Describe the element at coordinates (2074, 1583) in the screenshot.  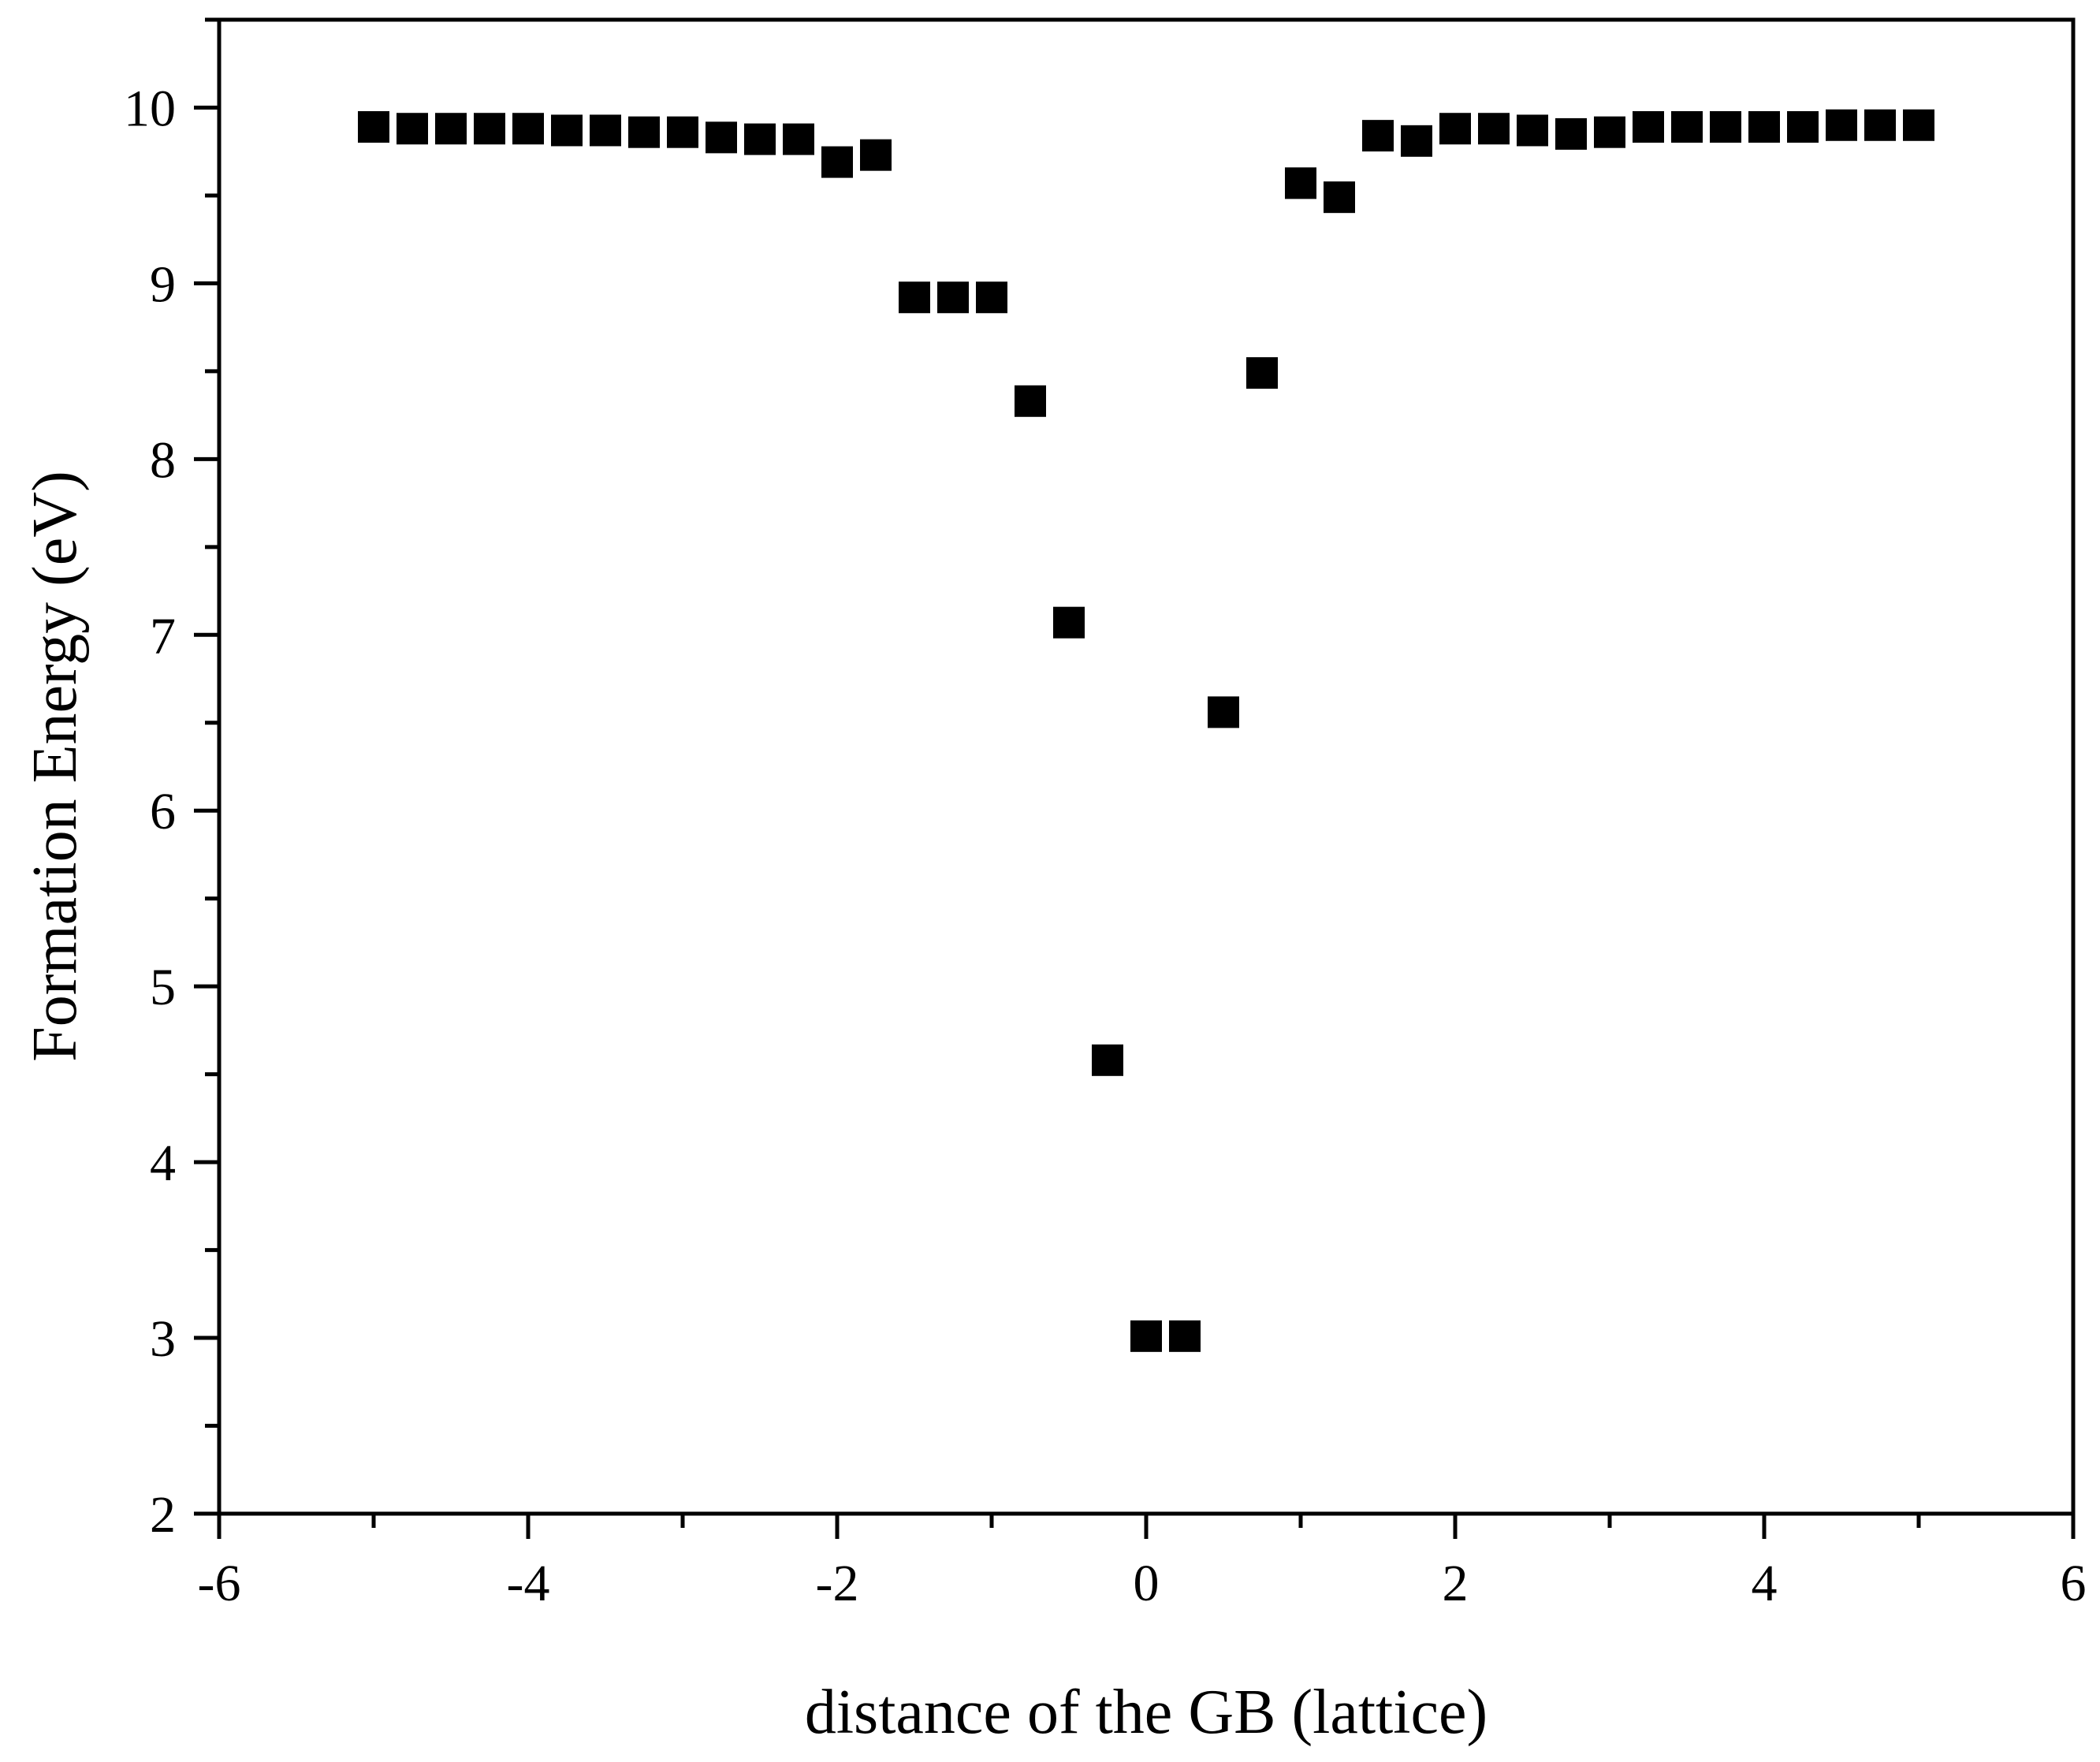
I see `x-tick-label: 6` at that location.